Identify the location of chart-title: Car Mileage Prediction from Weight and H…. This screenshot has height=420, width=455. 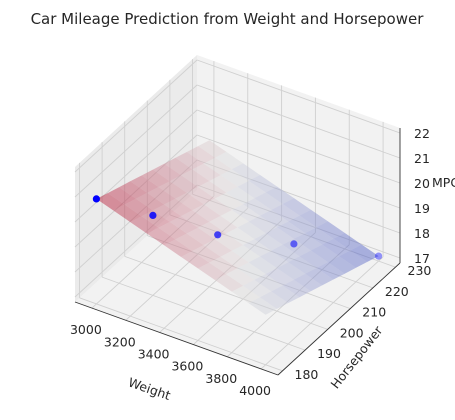
(228, 19).